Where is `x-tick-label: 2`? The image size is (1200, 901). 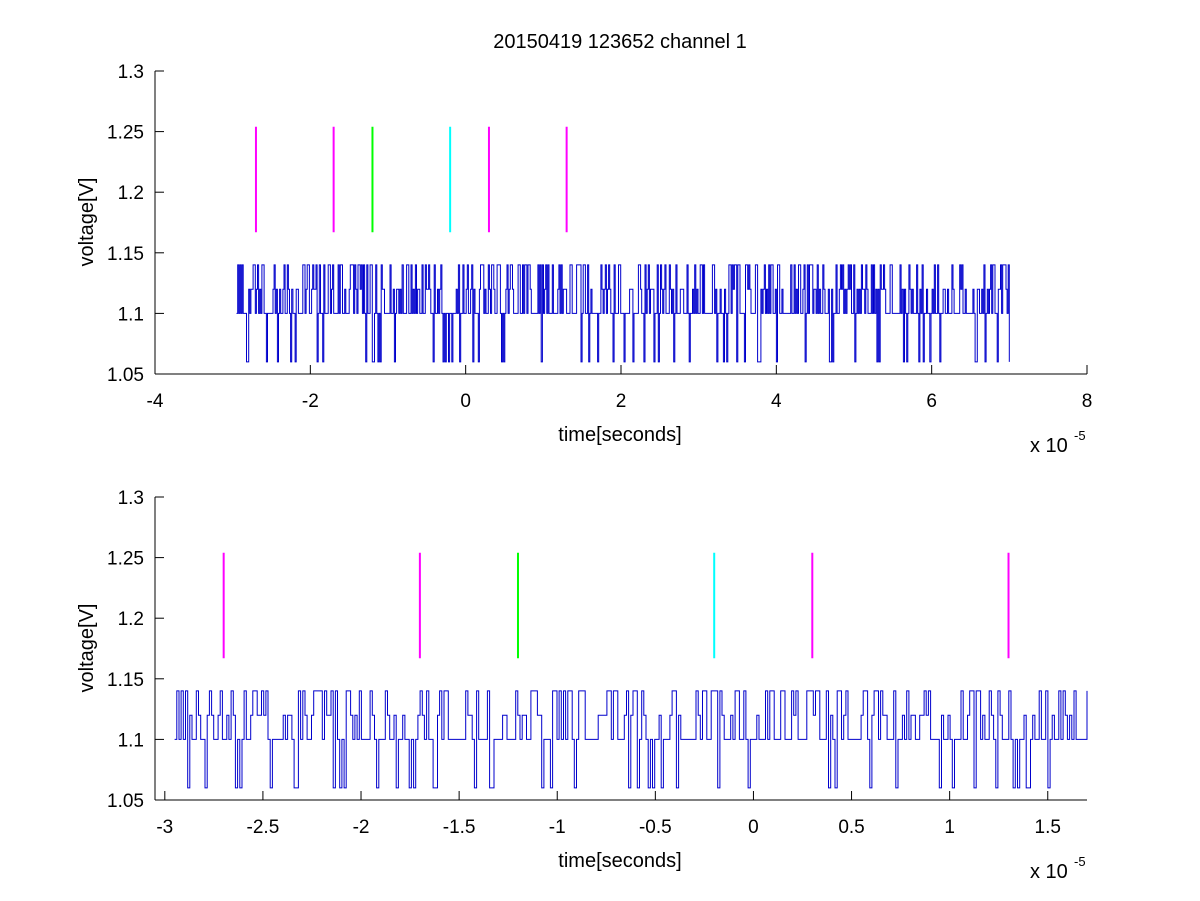
x-tick-label: 2 is located at coordinates (621, 401).